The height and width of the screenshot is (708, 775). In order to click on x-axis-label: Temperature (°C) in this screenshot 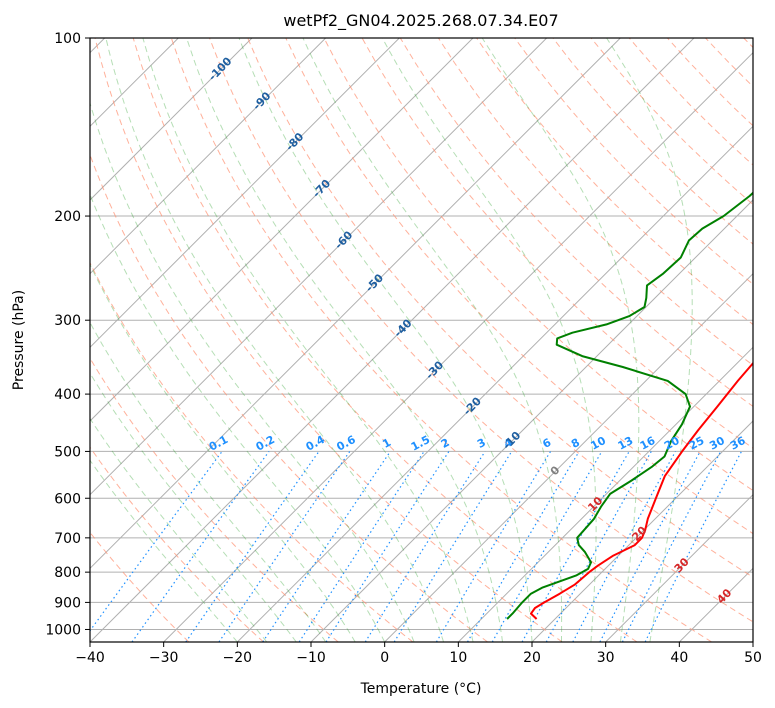, I will do `click(421, 689)`.